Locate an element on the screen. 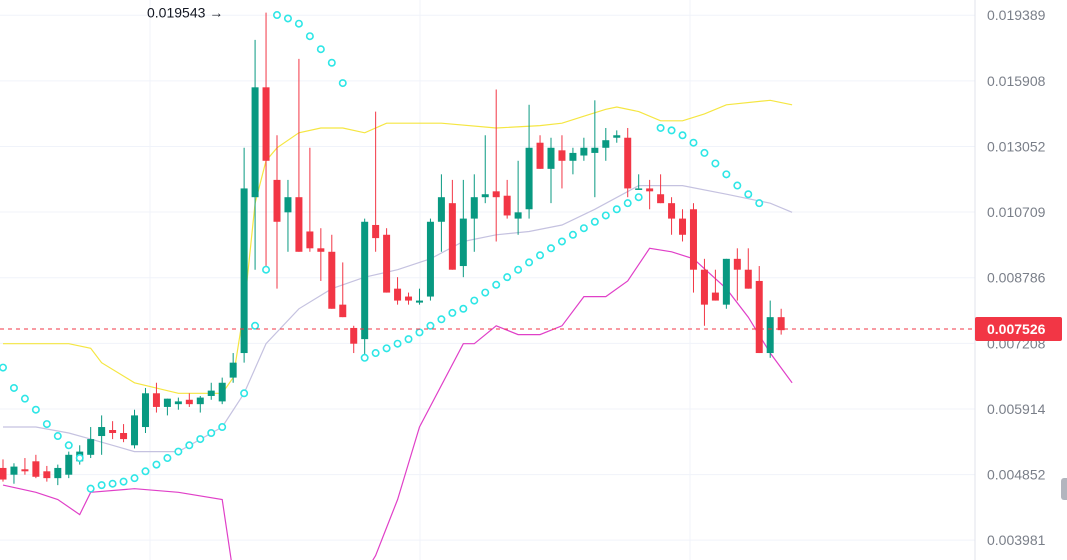  price-axis-label: 0.019389 is located at coordinates (1016, 15).